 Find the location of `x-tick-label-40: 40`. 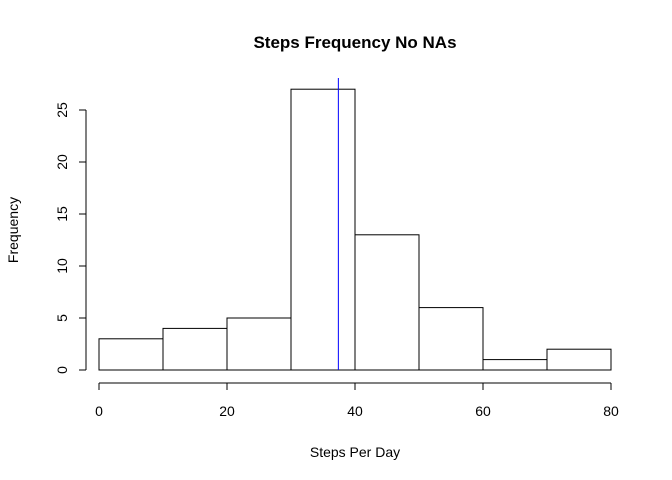

x-tick-label-40: 40 is located at coordinates (355, 411).